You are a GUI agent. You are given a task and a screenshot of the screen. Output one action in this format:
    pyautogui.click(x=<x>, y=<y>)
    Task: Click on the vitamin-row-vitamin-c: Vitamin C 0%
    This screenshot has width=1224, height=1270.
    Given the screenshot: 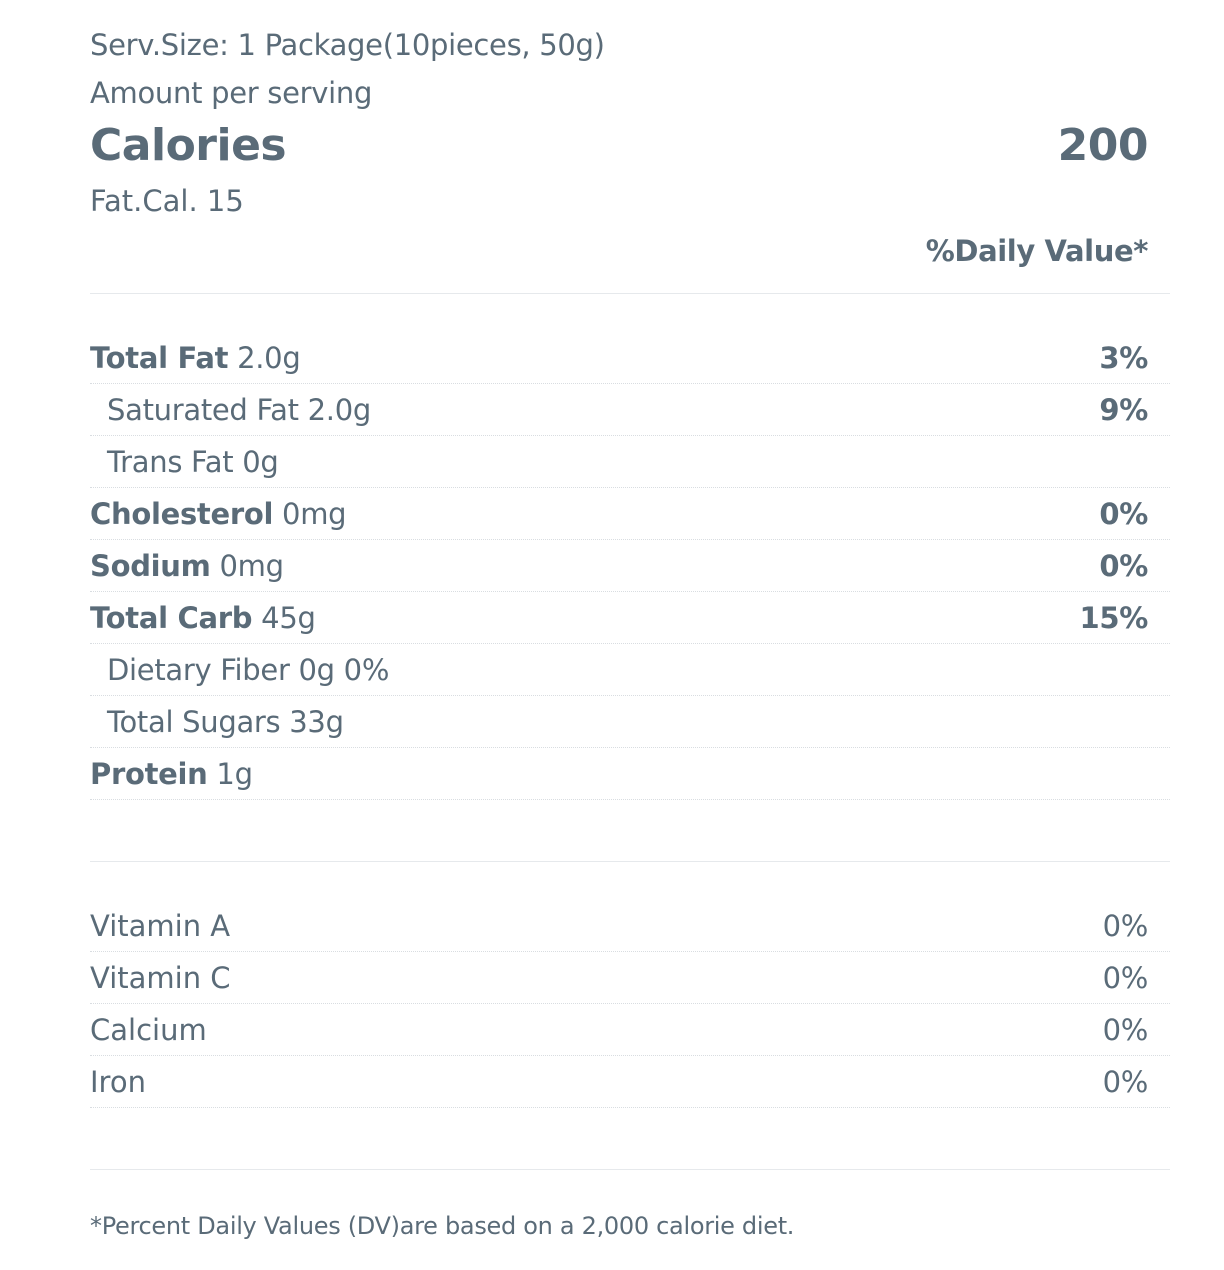 What is the action you would take?
    pyautogui.click(x=630, y=978)
    